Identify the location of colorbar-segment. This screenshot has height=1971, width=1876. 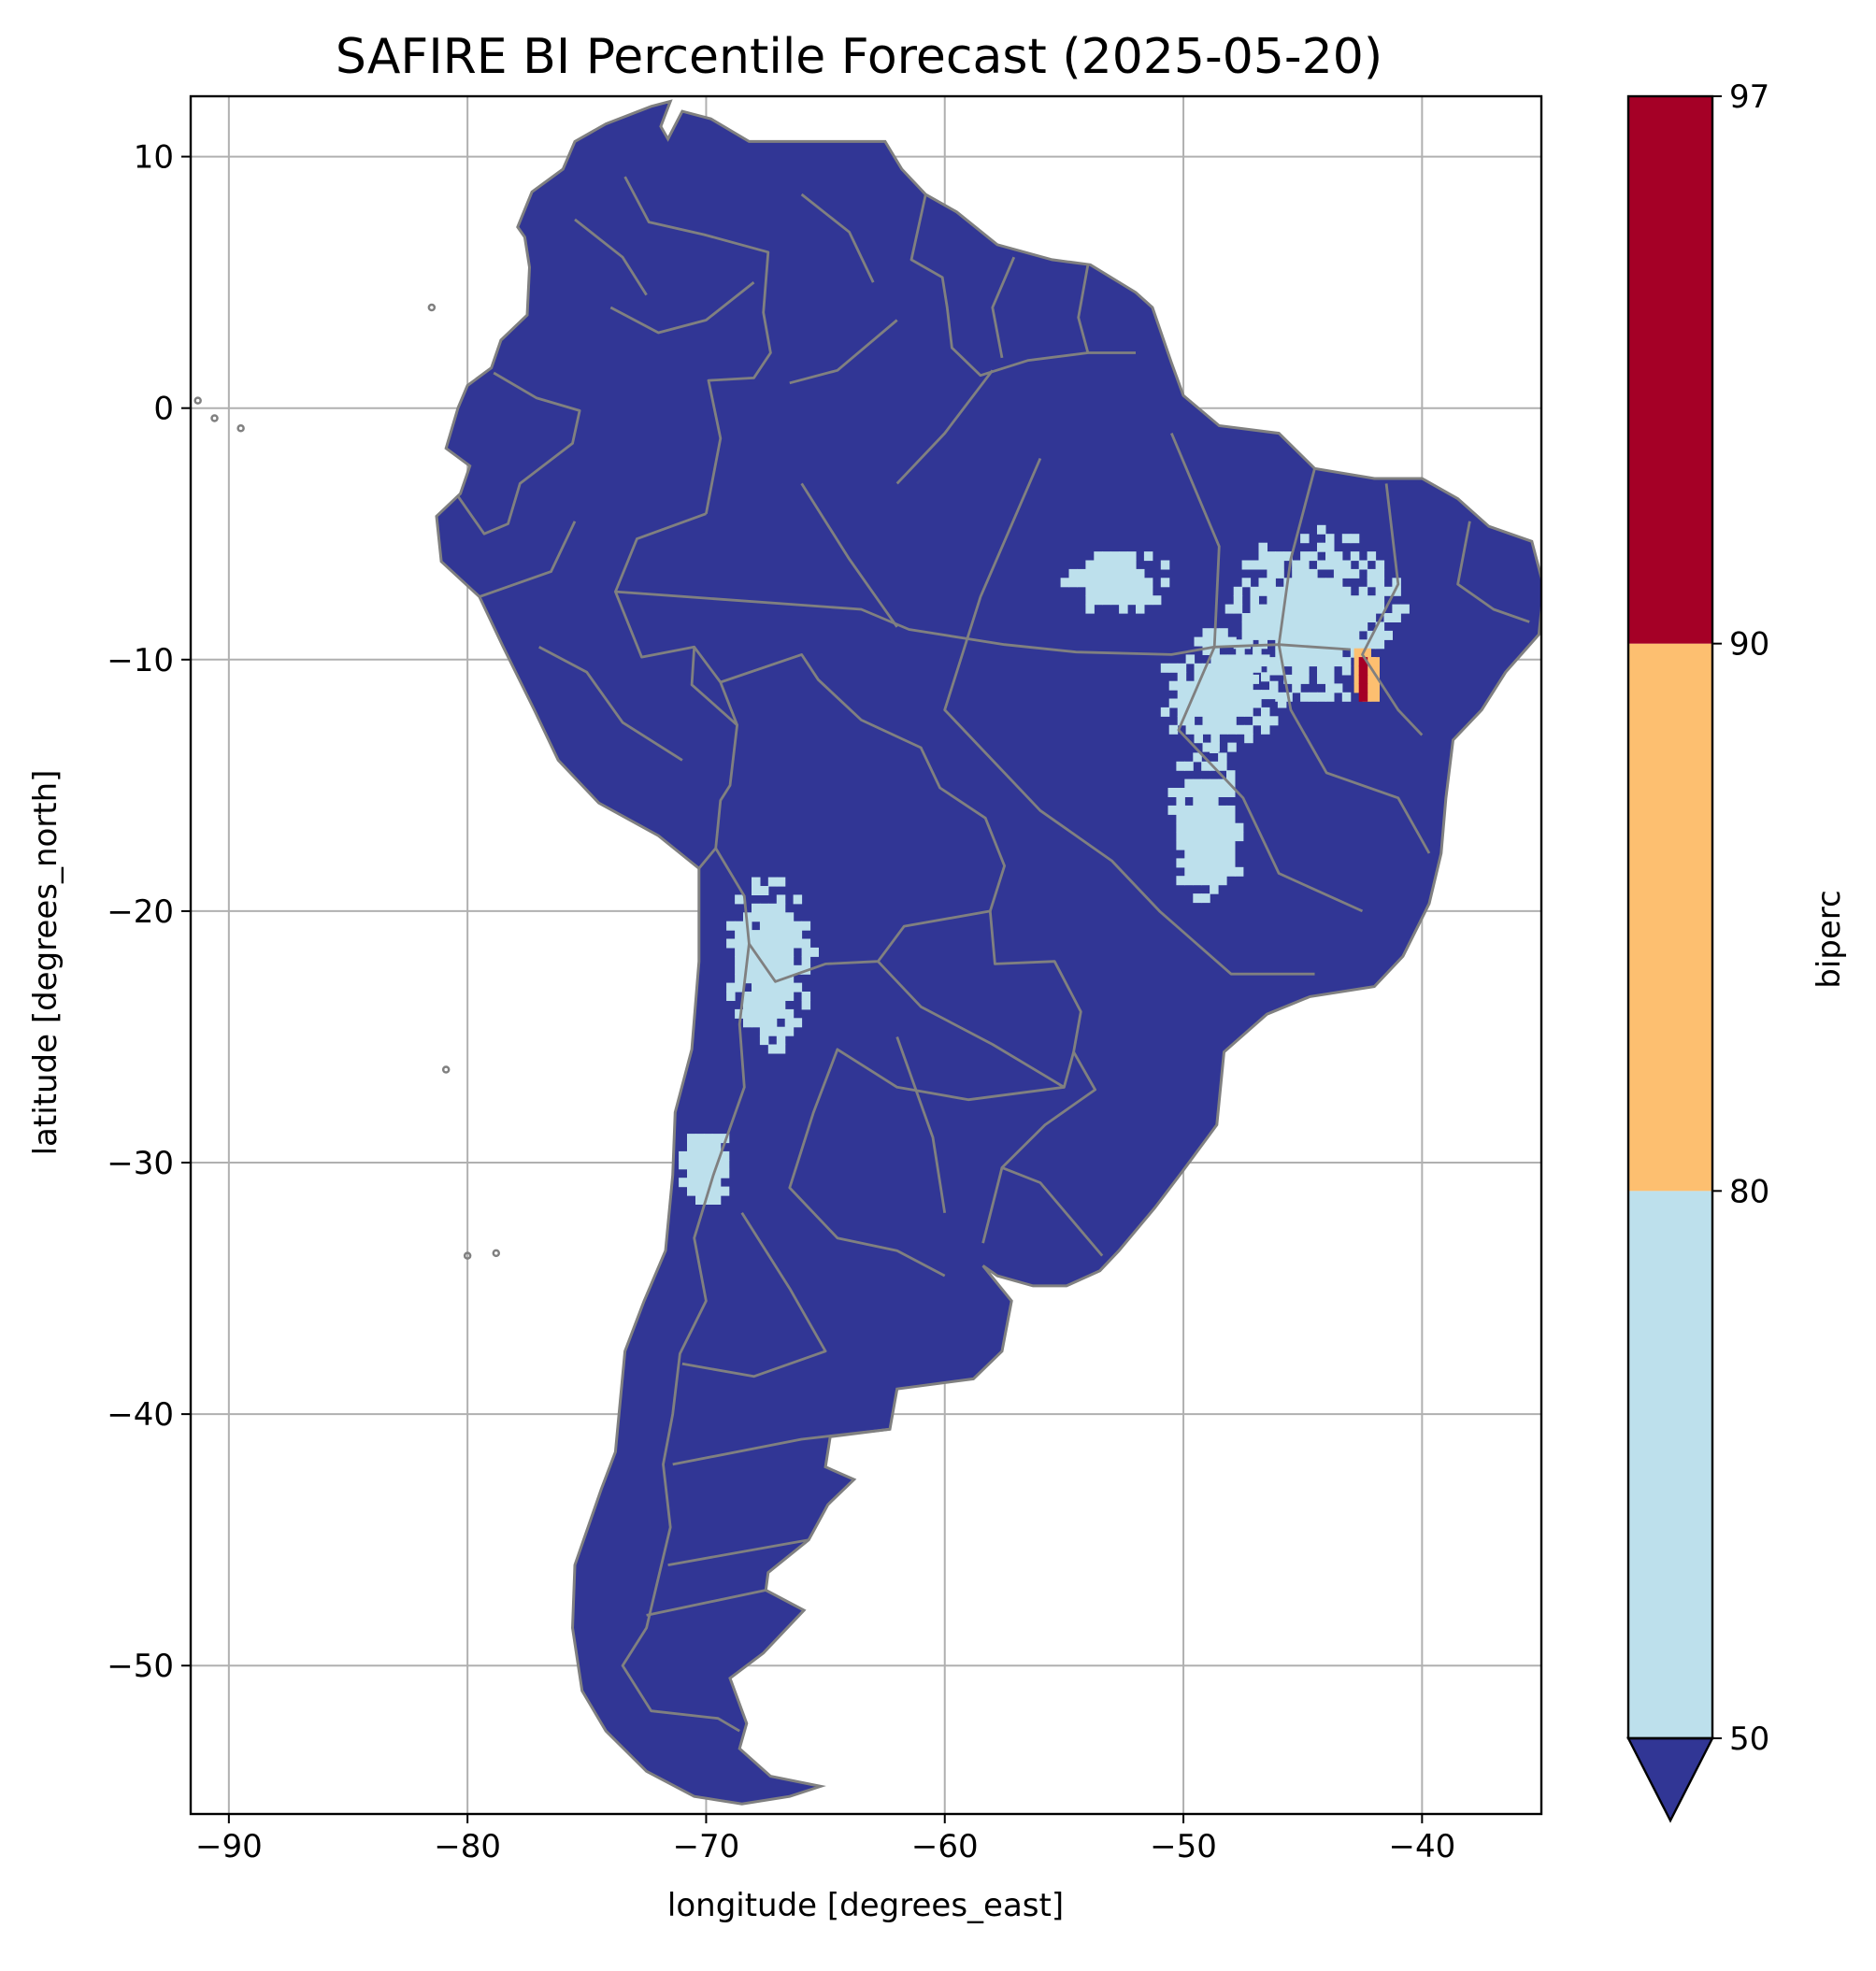
(1670, 370).